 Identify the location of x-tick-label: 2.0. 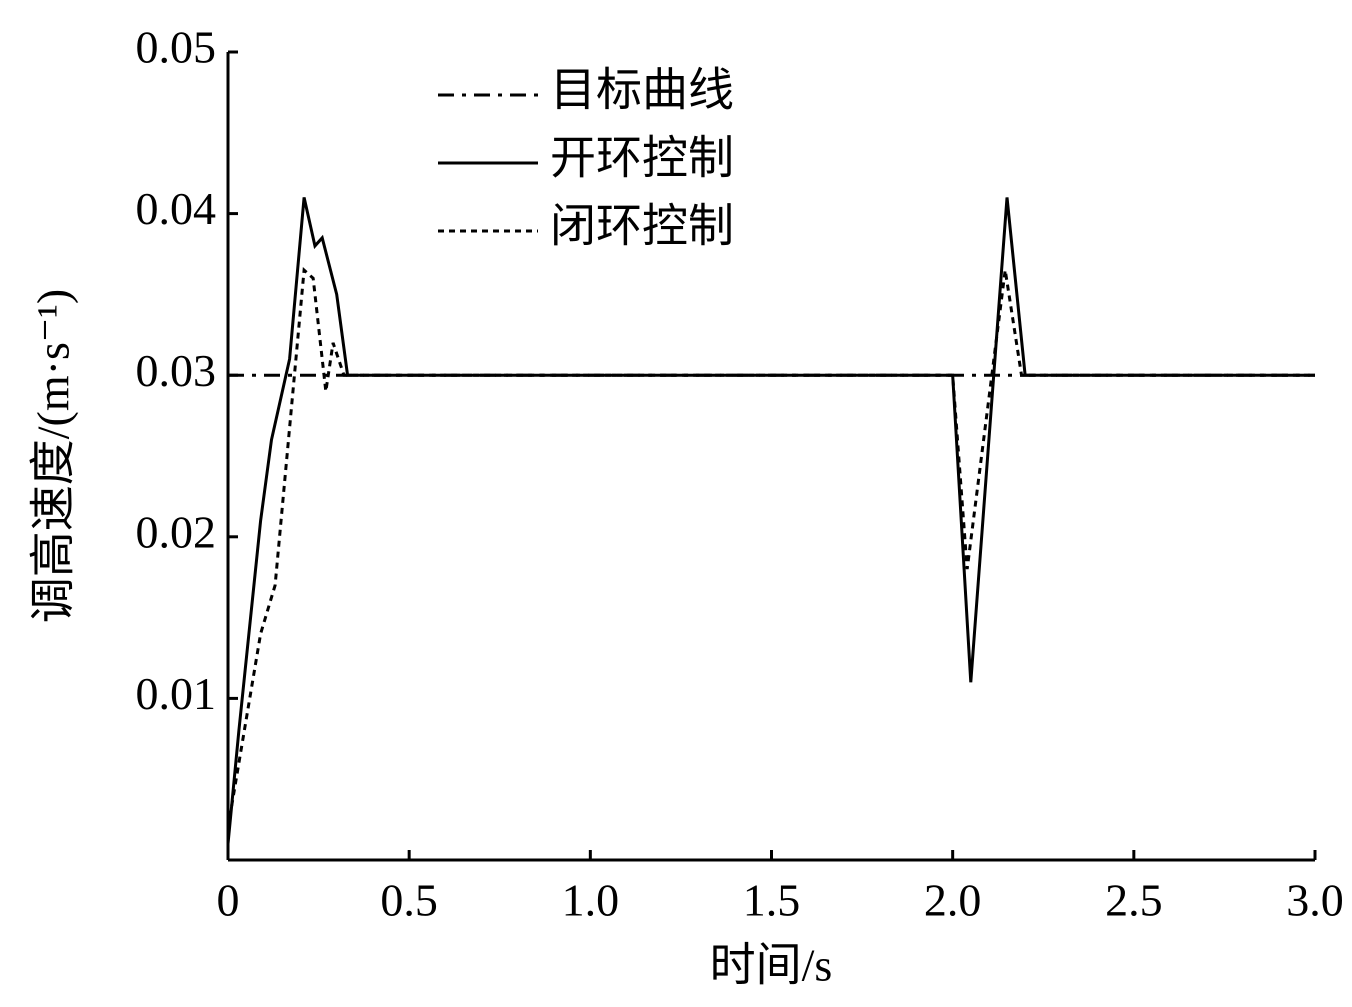
(953, 900).